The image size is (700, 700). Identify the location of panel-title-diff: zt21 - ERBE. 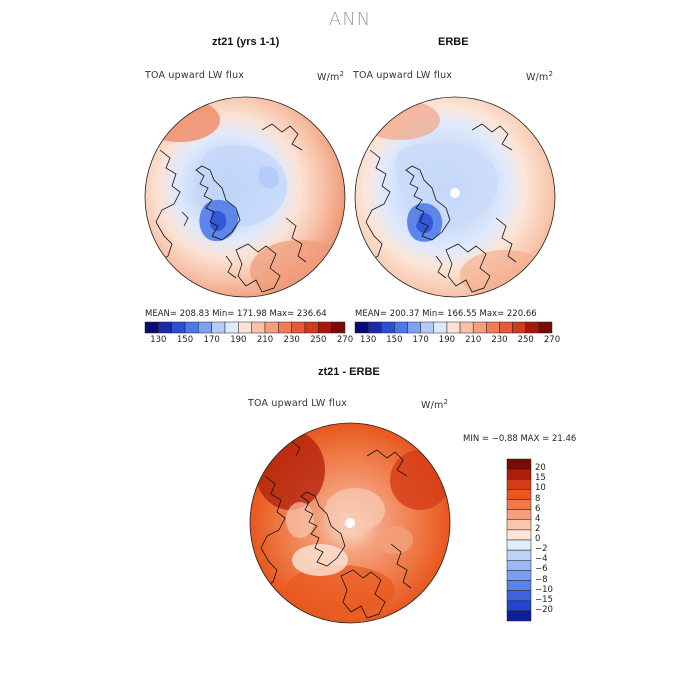
(349, 372).